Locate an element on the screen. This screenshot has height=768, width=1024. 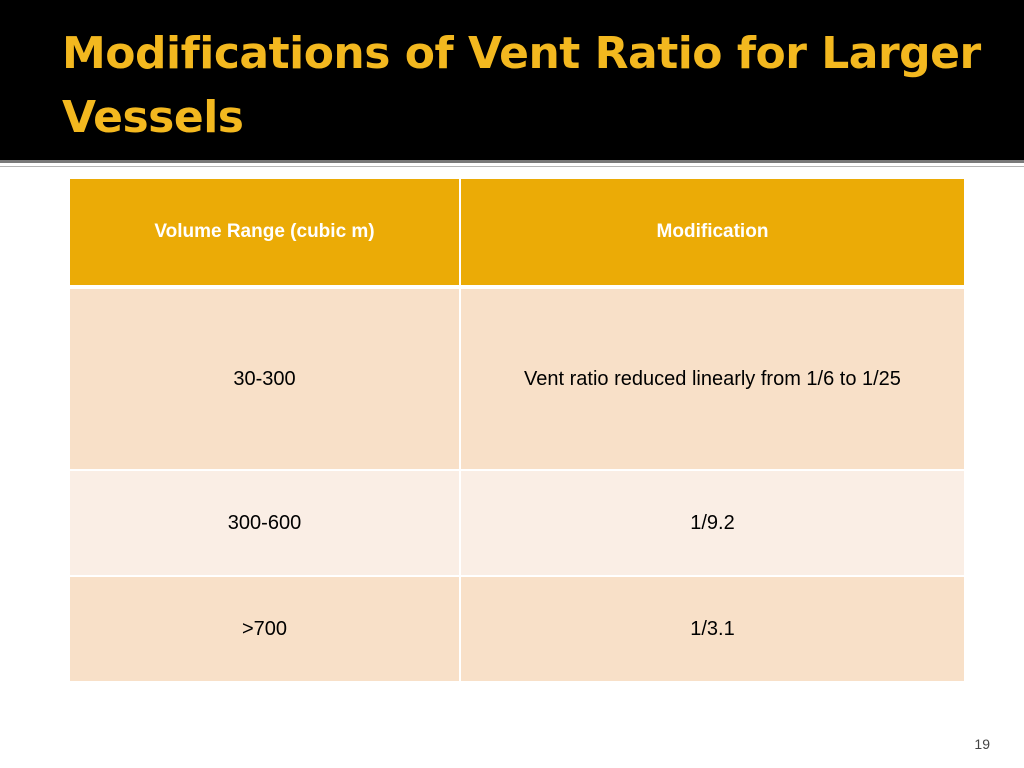
table-row: 300-600 1/9.2 is located at coordinates (517, 523).